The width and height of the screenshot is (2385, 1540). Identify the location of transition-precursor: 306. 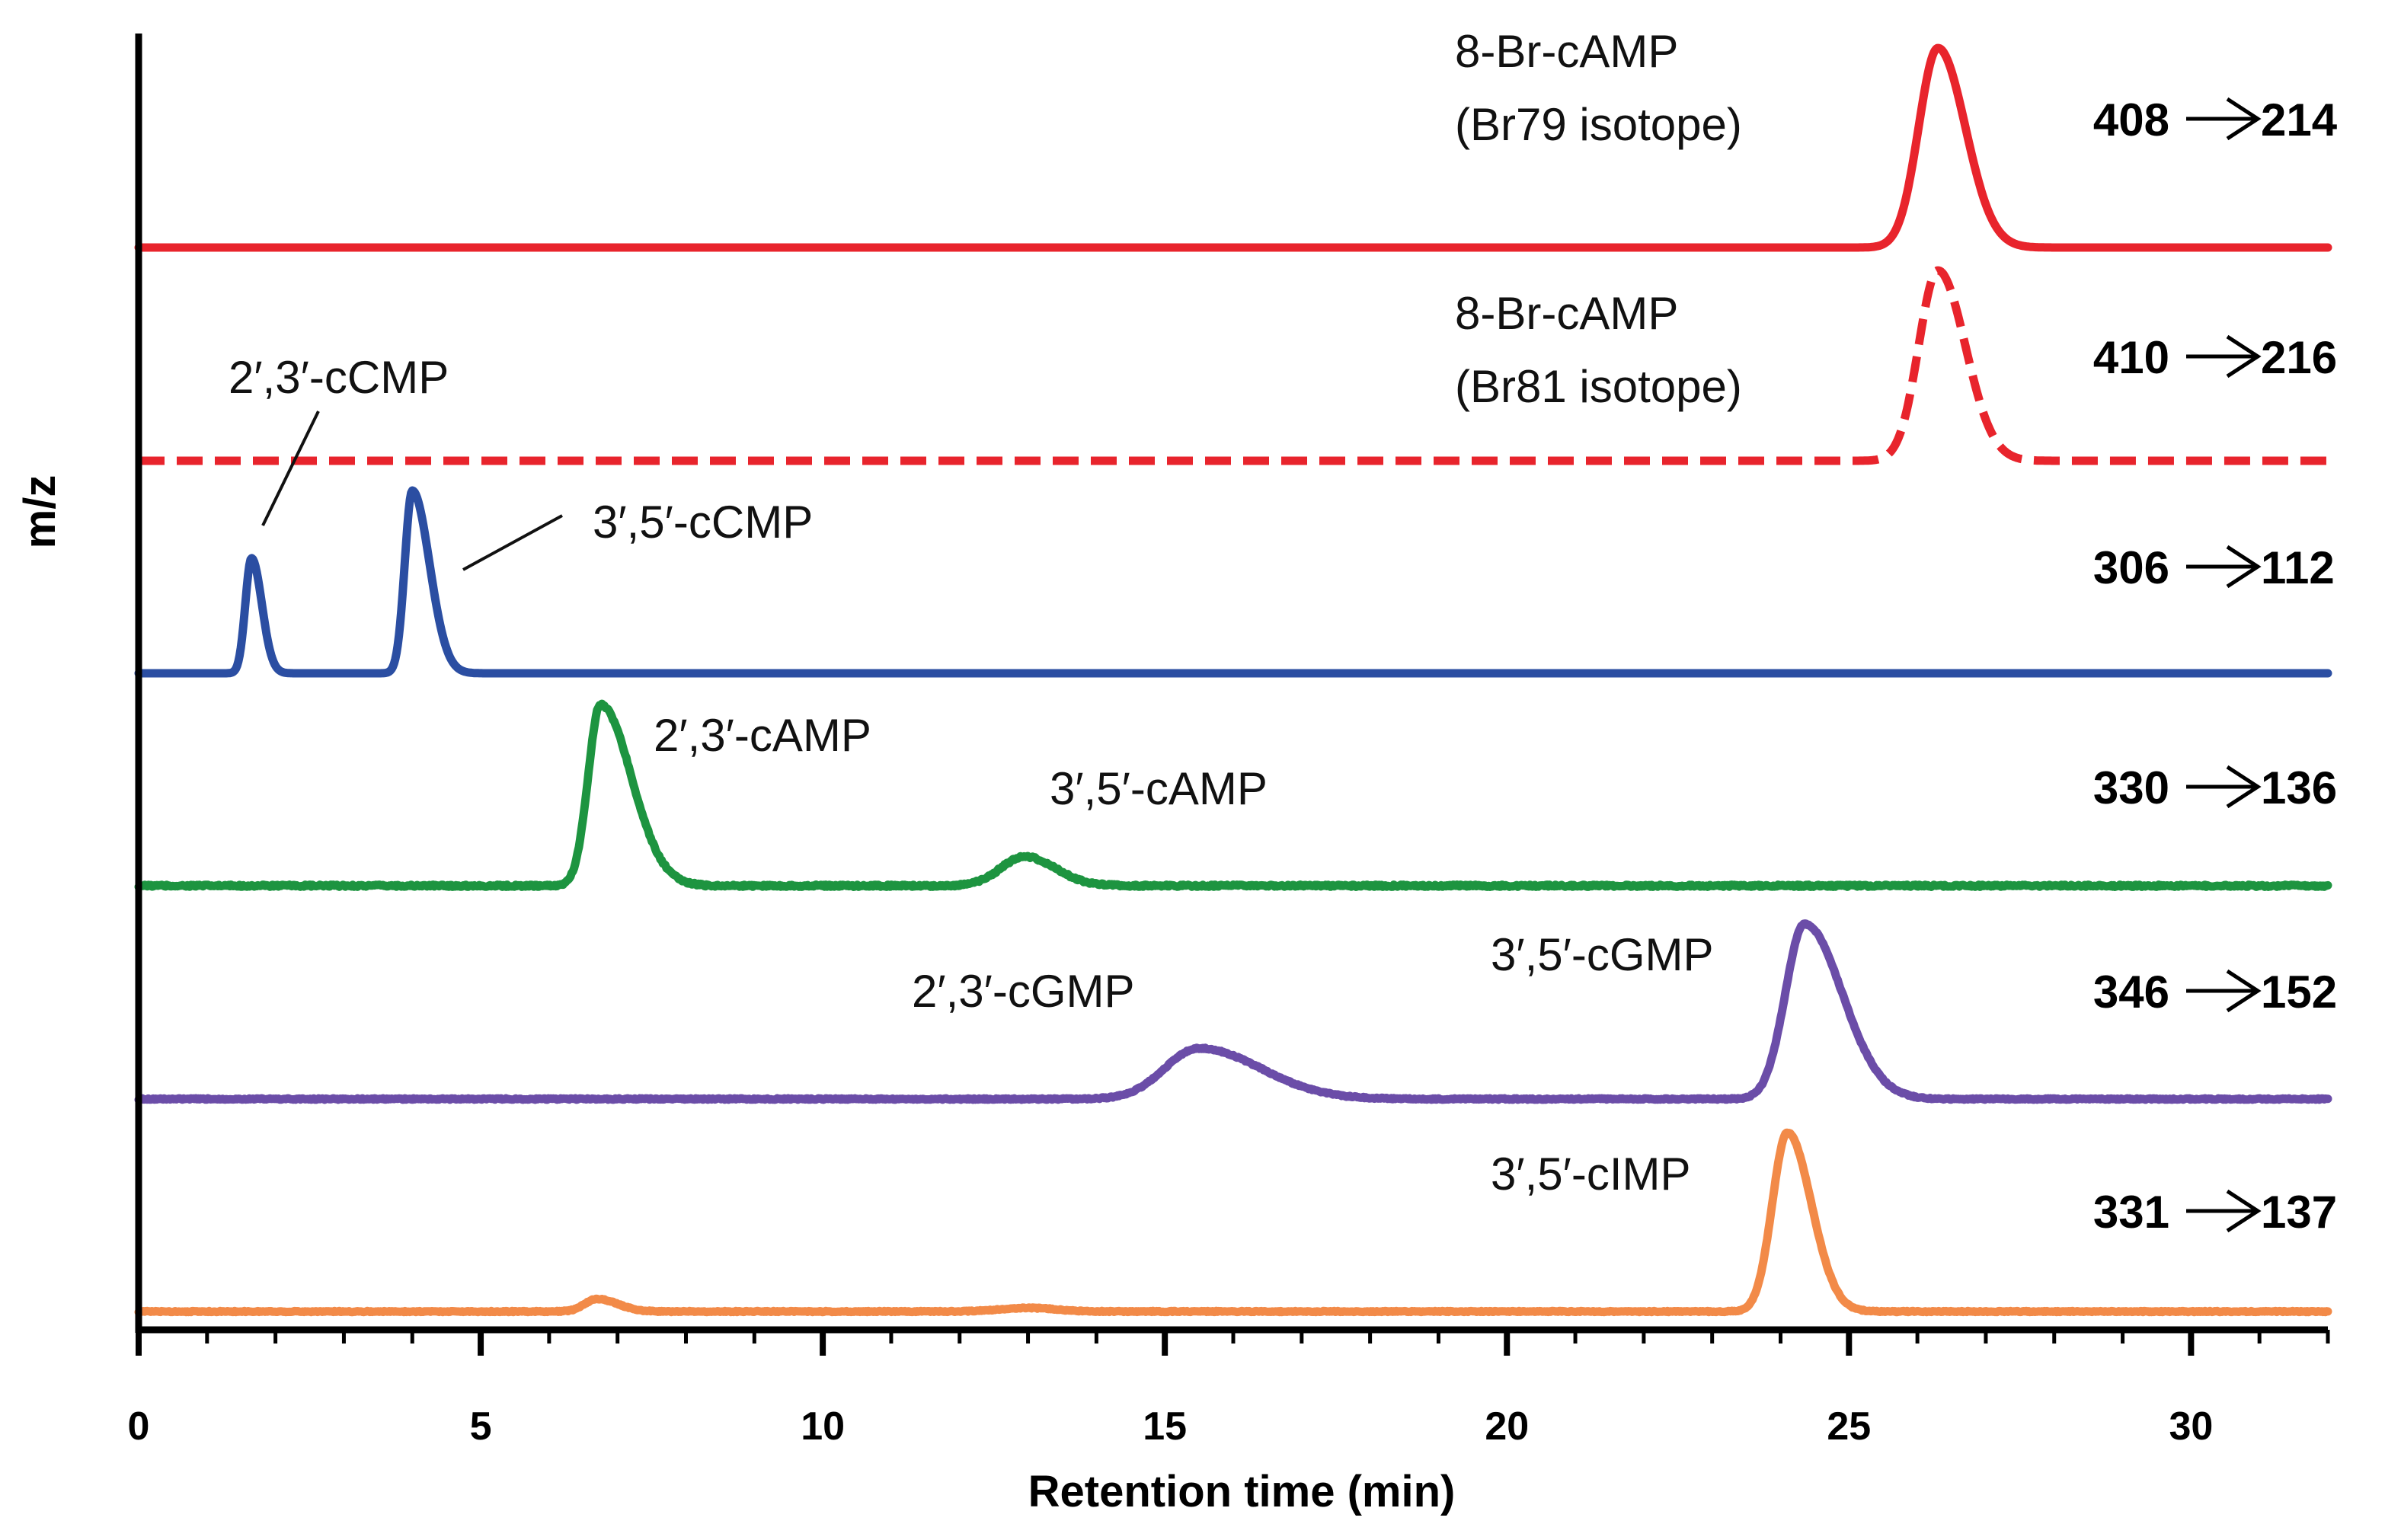
(2131, 567).